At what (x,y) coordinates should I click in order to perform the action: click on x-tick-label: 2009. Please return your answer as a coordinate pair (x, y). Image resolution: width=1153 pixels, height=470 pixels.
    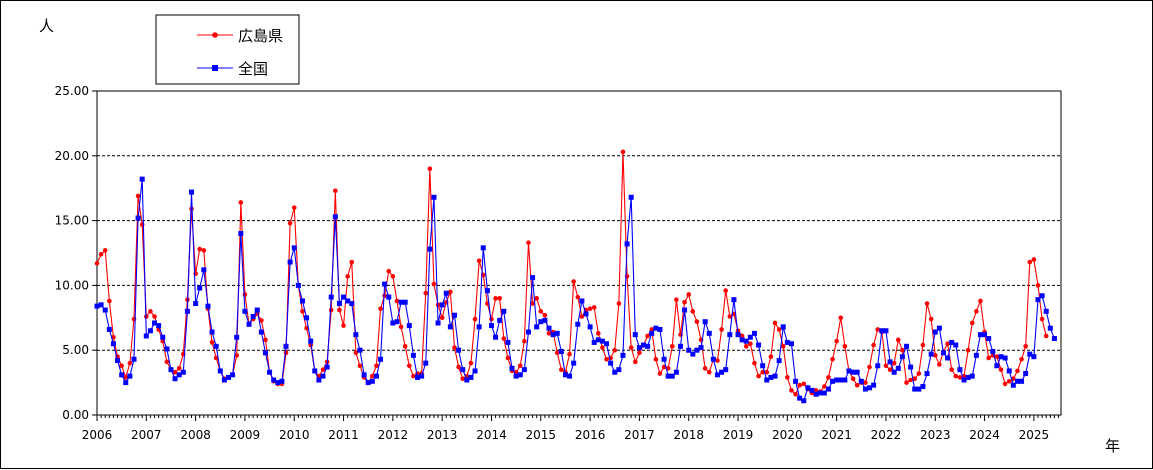
    Looking at the image, I should click on (245, 435).